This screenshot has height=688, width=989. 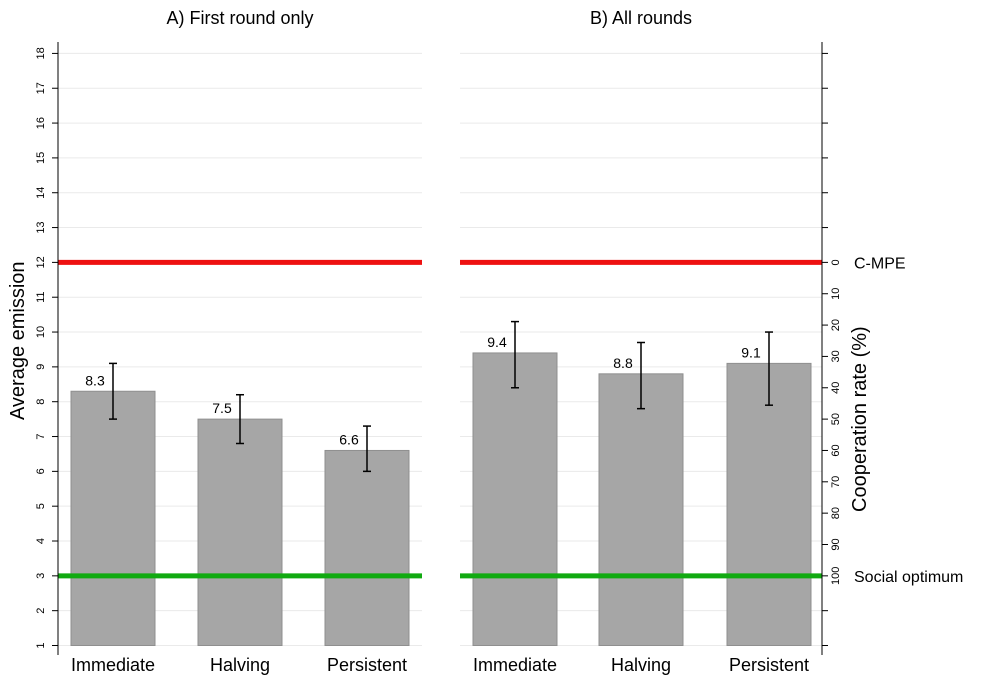 I want to click on y-axis-label-right: Cooperation rate (%), so click(x=860, y=419).